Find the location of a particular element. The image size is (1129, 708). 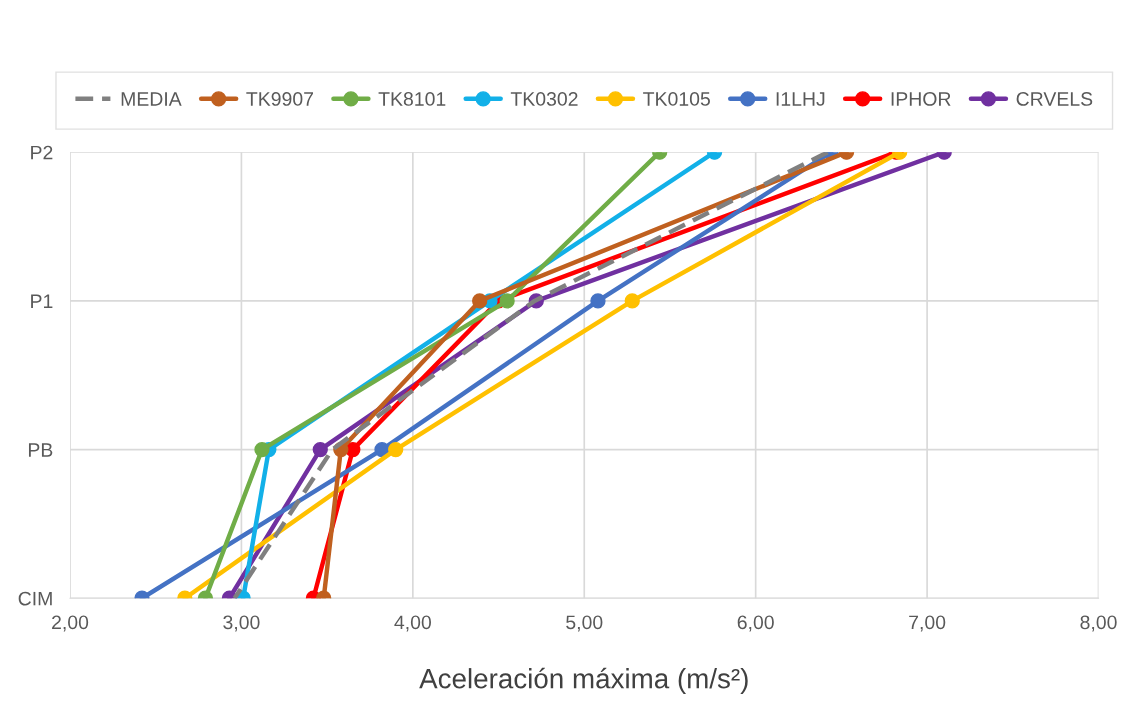

legend-label: TK0302 is located at coordinates (544, 99).